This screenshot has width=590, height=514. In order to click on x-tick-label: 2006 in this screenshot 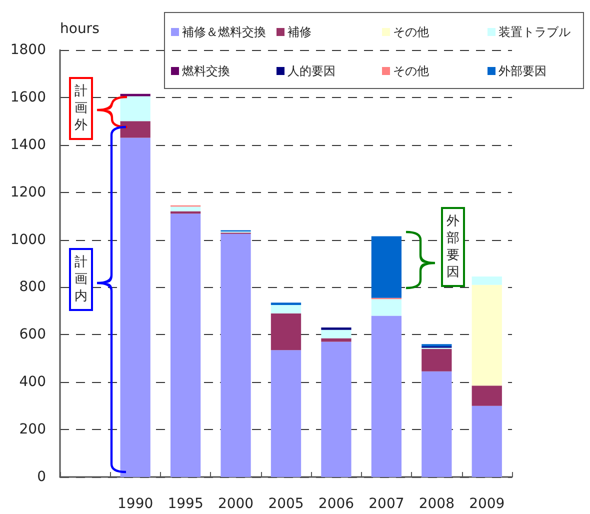, I will do `click(336, 504)`.